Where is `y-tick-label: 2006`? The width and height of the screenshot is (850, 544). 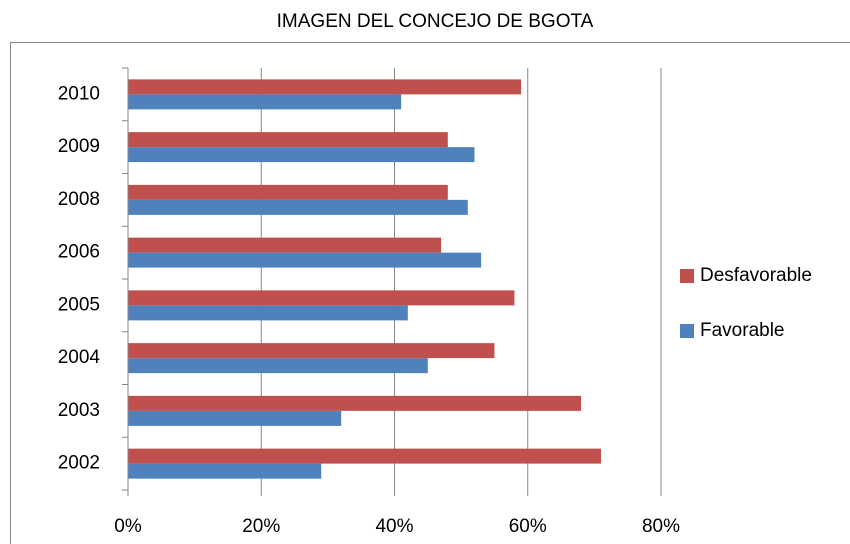 y-tick-label: 2006 is located at coordinates (79, 252).